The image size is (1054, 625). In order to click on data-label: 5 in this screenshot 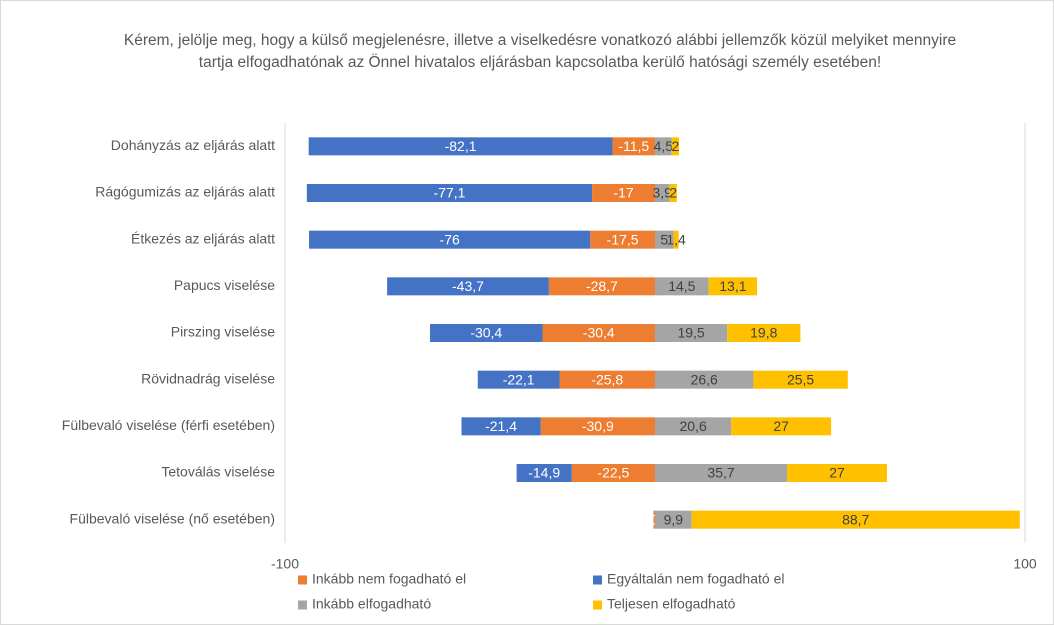, I will do `click(664, 239)`.